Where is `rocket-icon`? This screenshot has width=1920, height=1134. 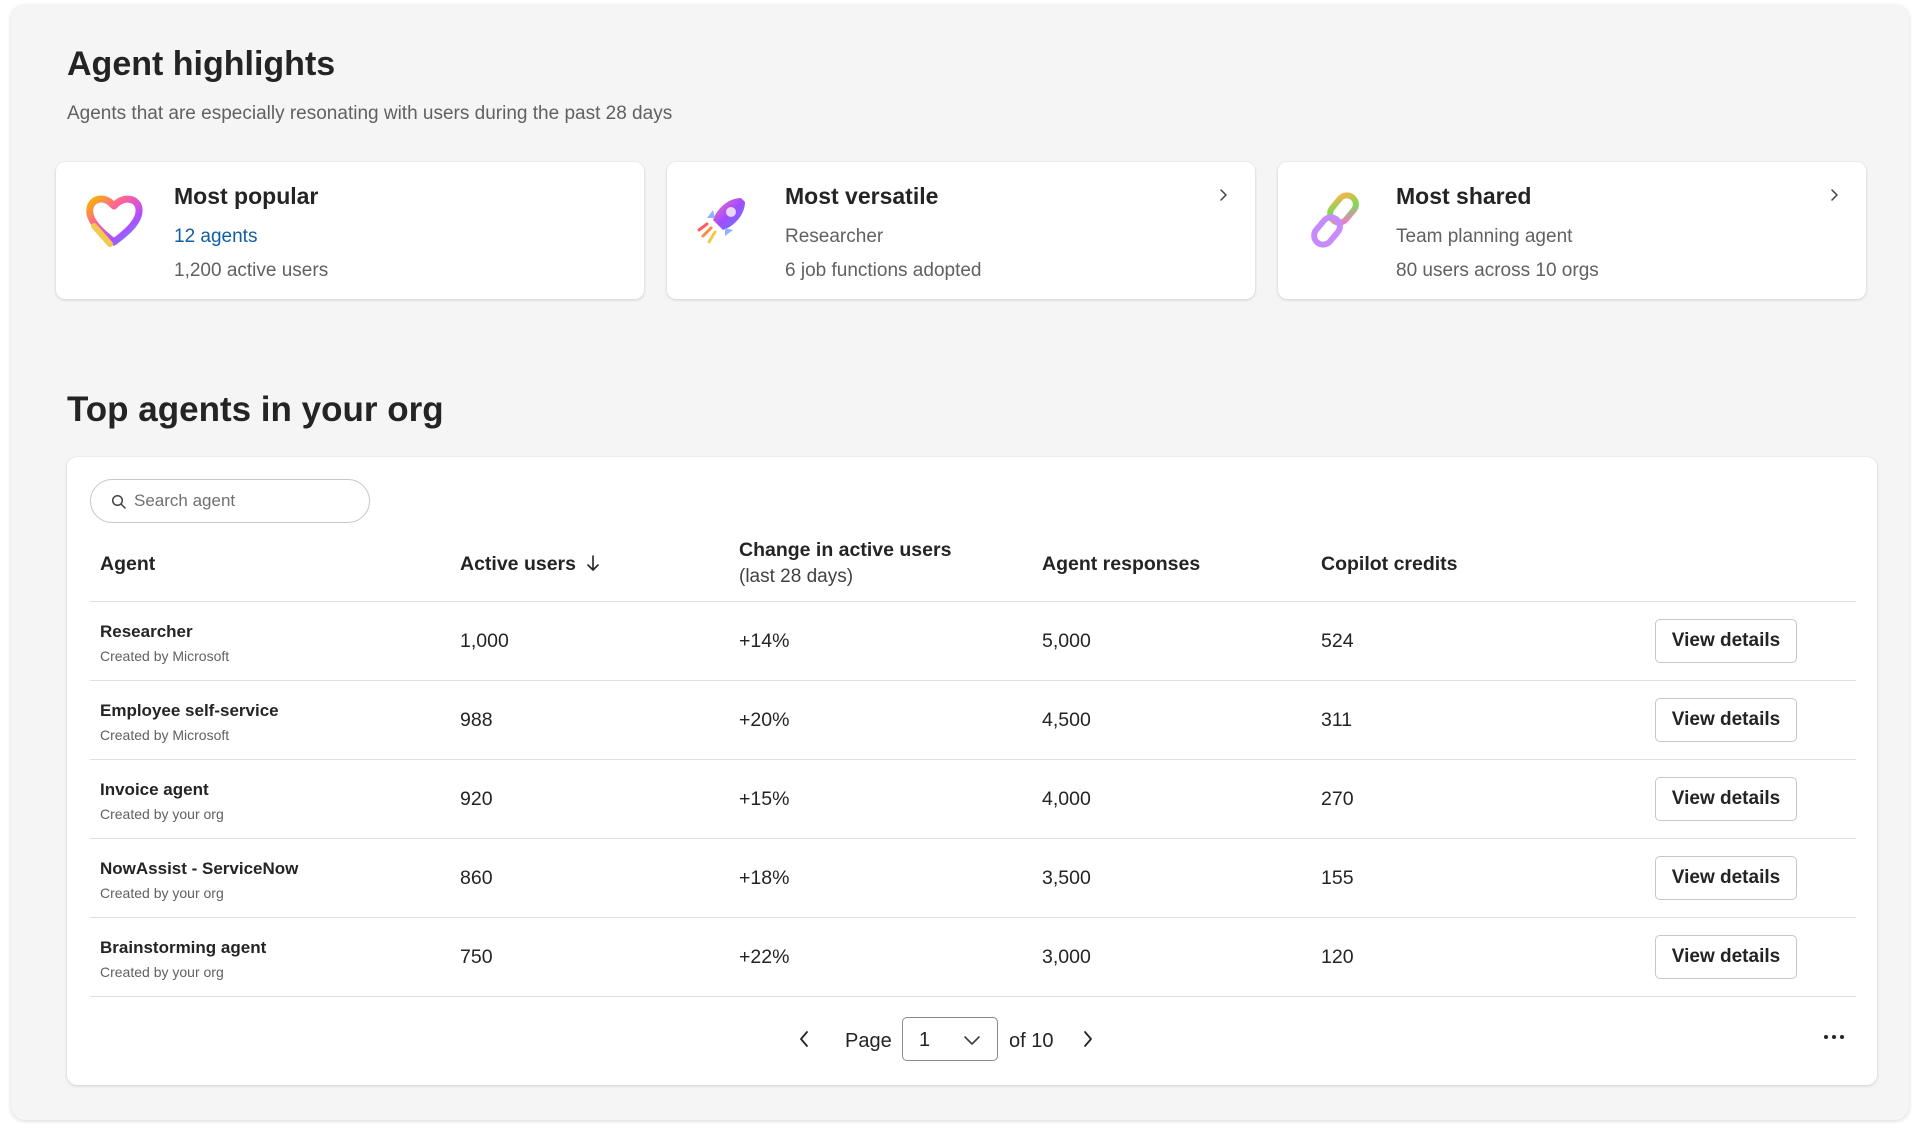 rocket-icon is located at coordinates (721, 221).